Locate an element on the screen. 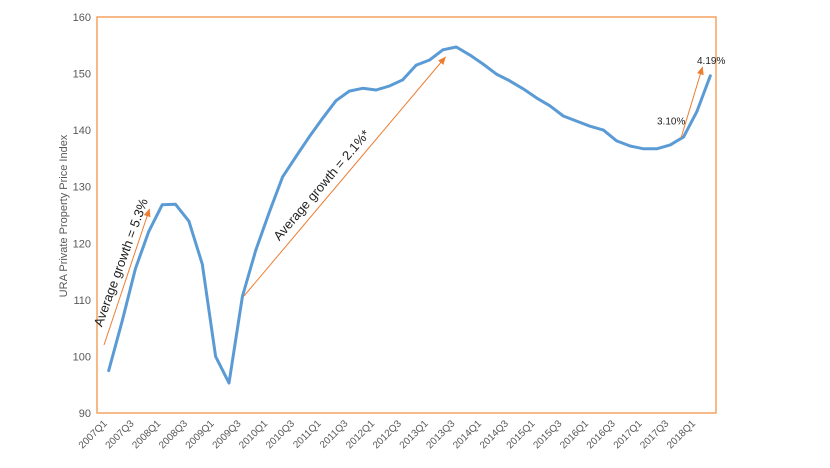 The image size is (830, 468). x-tick-label: 2018Q1 is located at coordinates (681, 434).